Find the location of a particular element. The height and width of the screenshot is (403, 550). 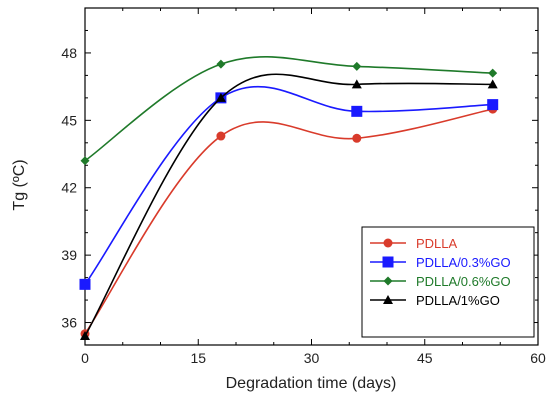

x-axis-title: Degradation time (days) is located at coordinates (311, 383).